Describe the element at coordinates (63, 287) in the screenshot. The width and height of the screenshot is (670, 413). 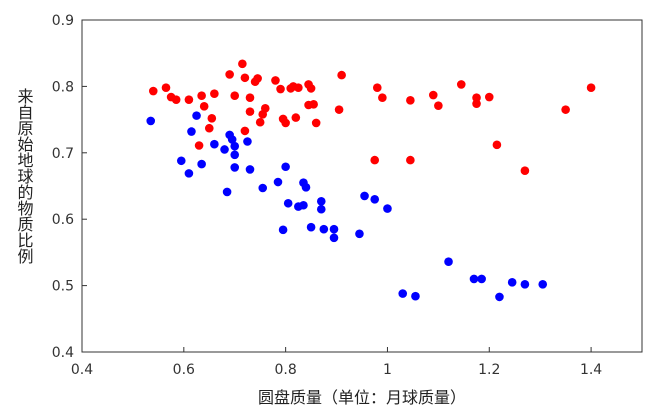
I see `y-tick-label: 0.5` at that location.